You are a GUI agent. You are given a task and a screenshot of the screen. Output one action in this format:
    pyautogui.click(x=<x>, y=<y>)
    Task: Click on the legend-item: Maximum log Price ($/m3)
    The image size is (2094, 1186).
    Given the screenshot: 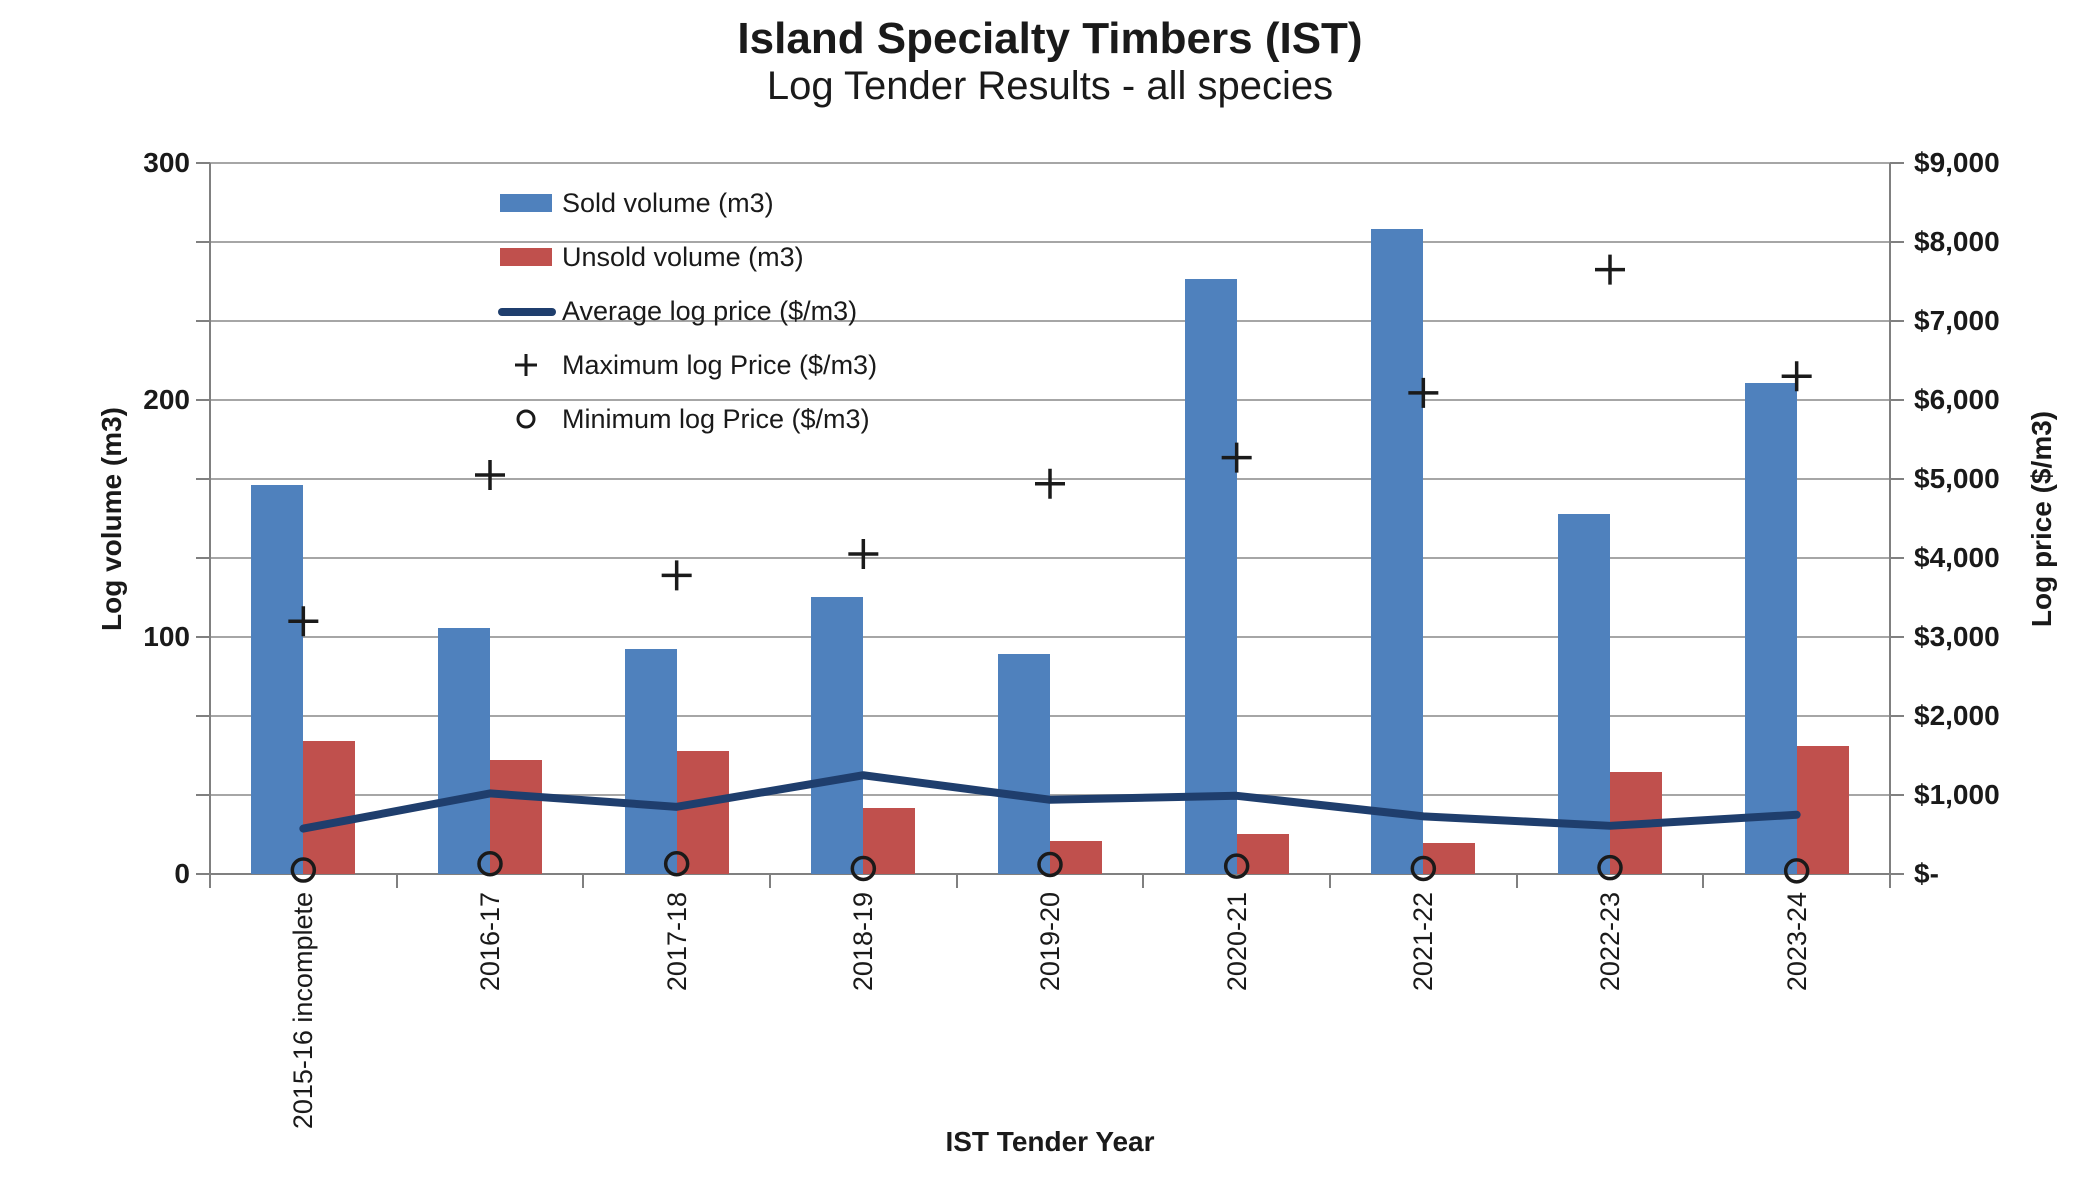 What is the action you would take?
    pyautogui.click(x=688, y=365)
    